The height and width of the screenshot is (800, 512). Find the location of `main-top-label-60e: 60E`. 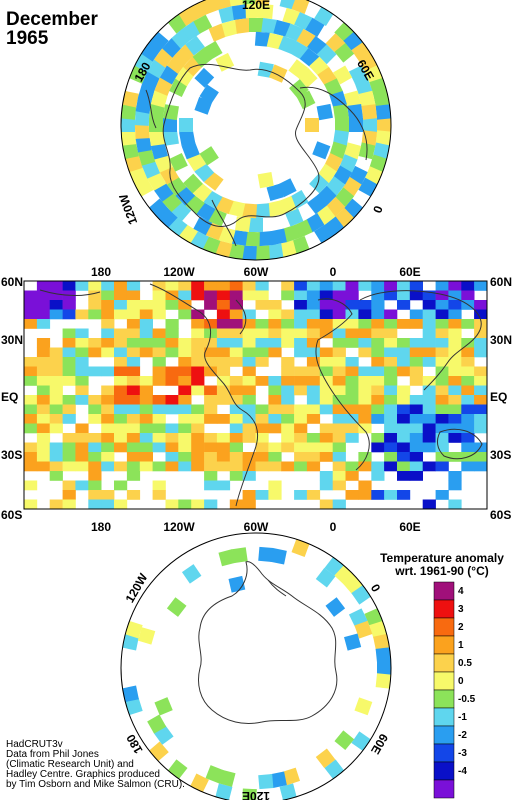

main-top-label-60e: 60E is located at coordinates (409, 272).